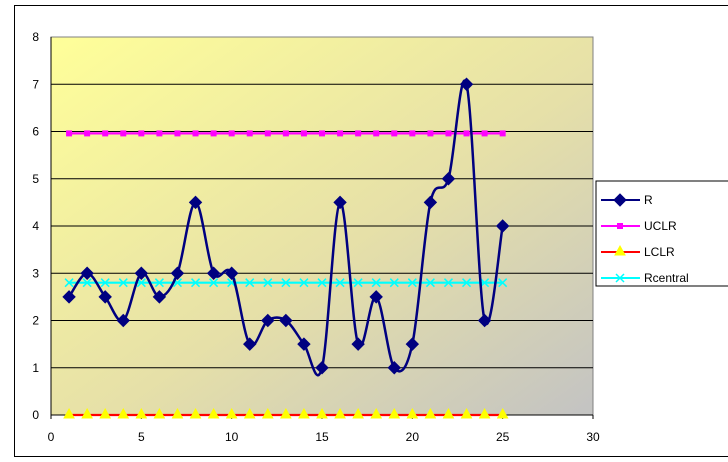  I want to click on y-tick-label: 3, so click(35, 273).